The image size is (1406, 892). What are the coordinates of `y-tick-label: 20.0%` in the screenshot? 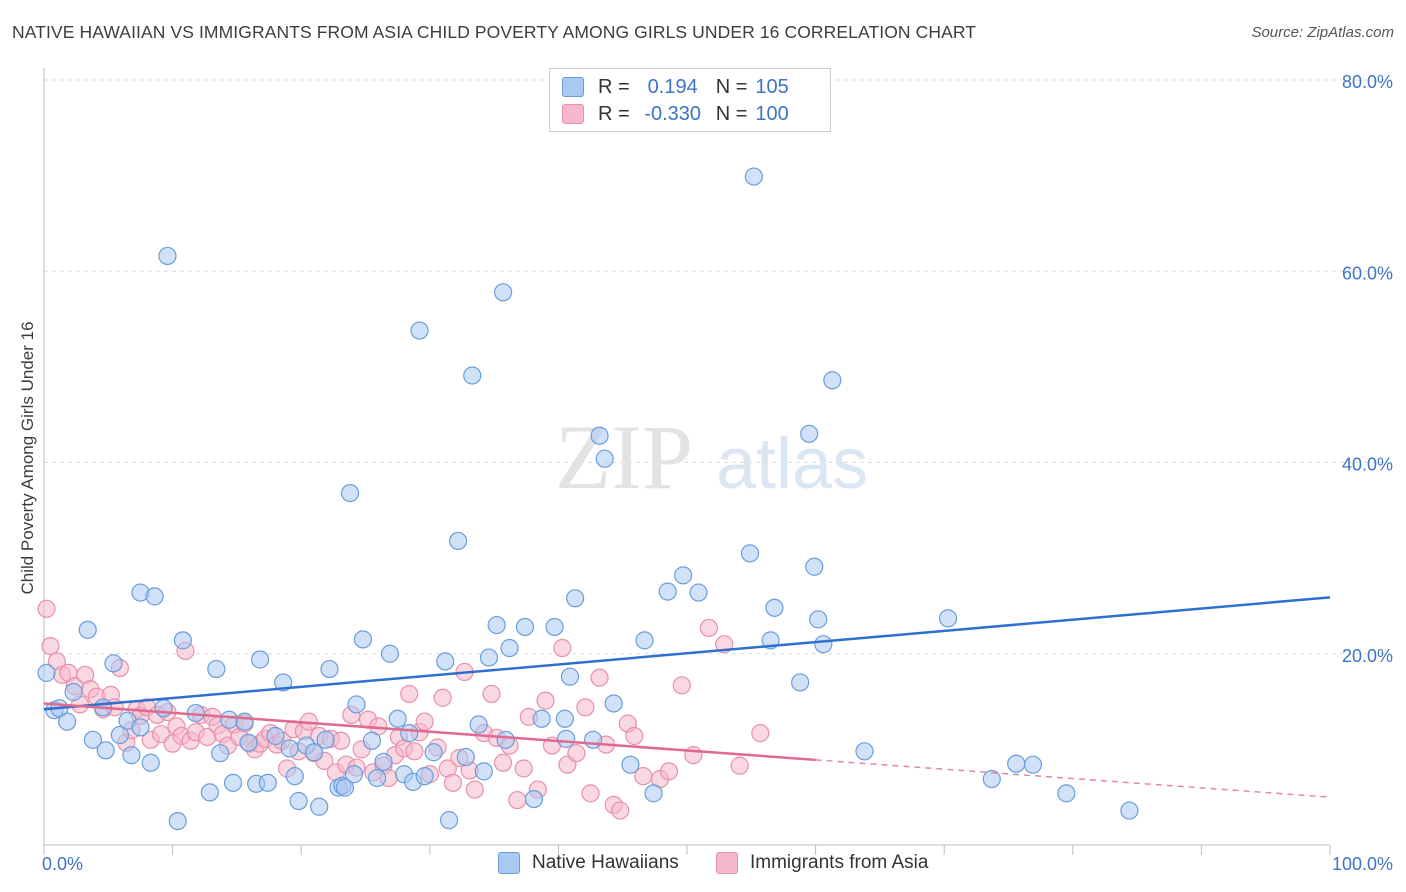 It's located at (1367, 656).